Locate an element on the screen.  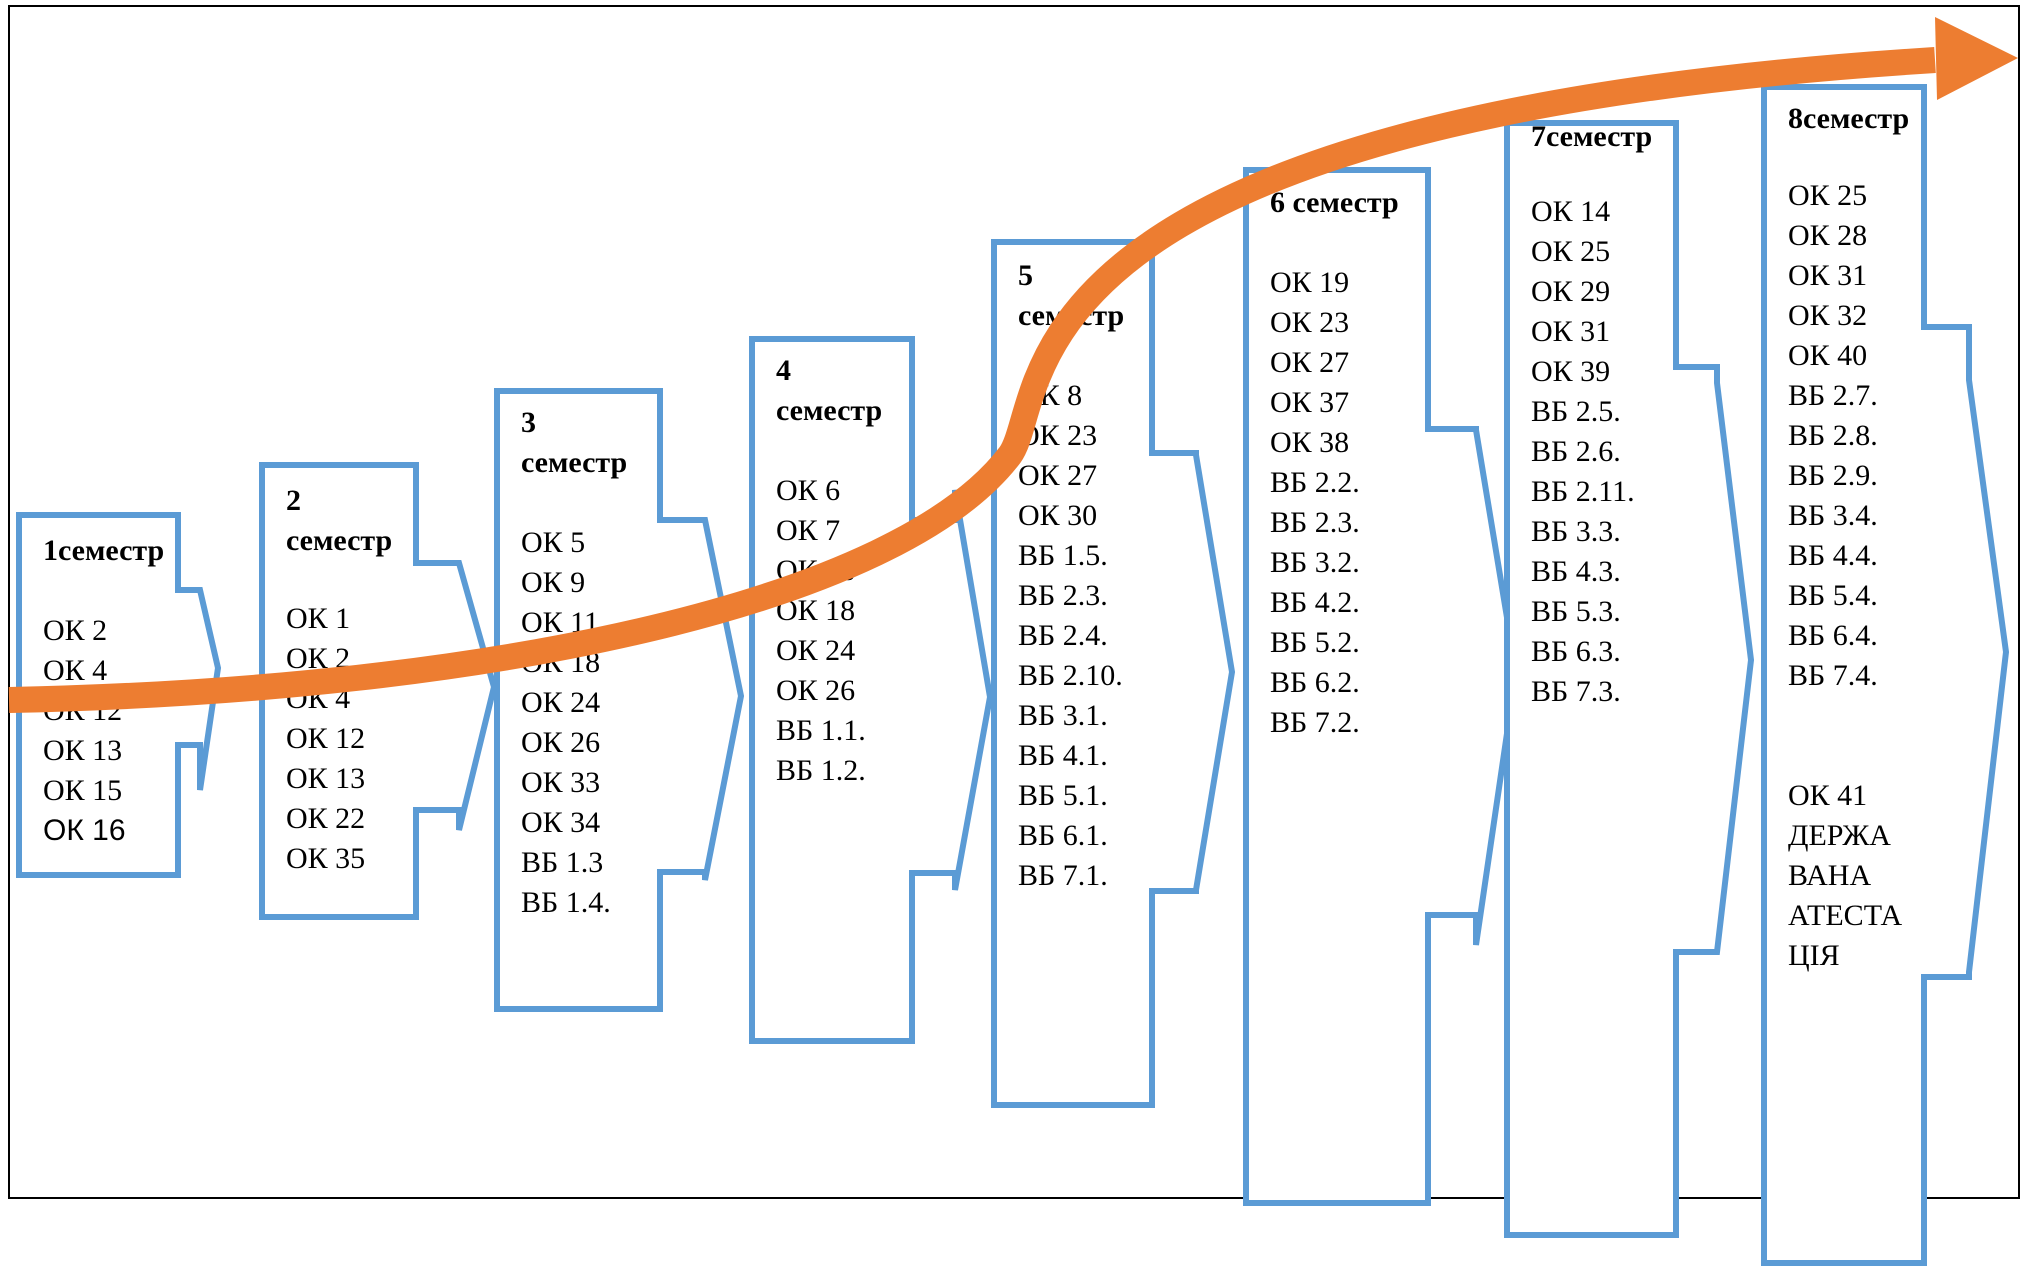
course-code: ВАНА is located at coordinates (1829, 875).